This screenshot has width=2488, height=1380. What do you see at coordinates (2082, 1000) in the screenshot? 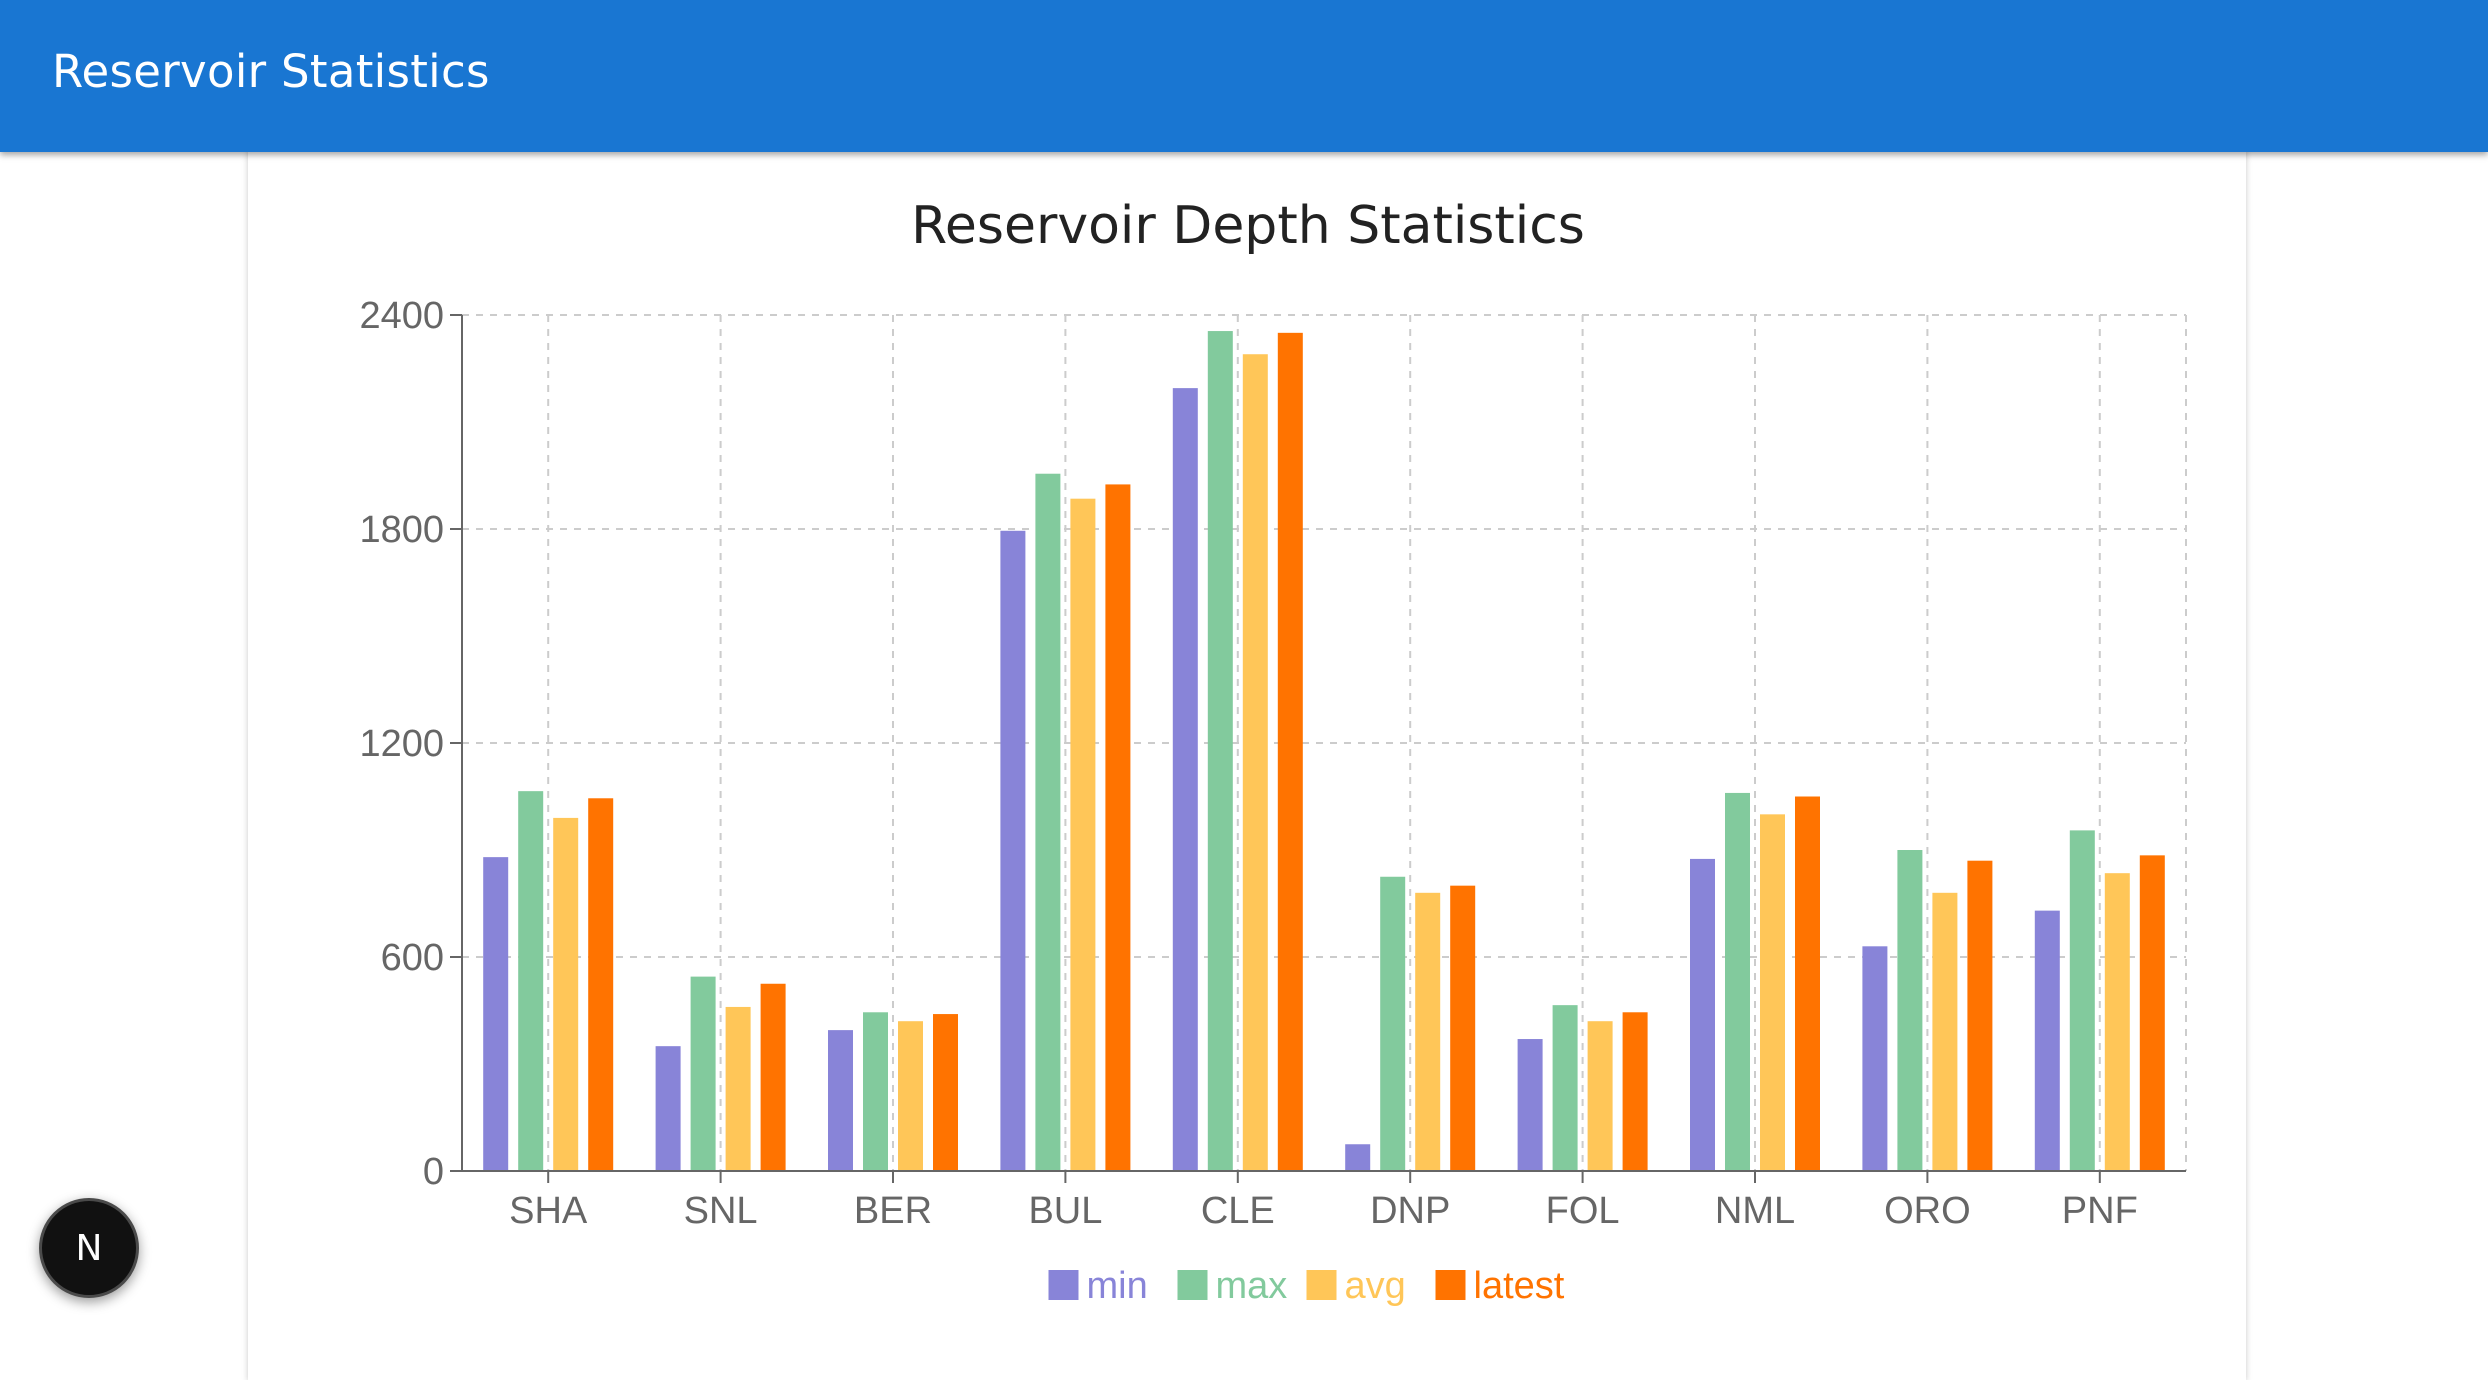
I see `bar-max-pnf` at bounding box center [2082, 1000].